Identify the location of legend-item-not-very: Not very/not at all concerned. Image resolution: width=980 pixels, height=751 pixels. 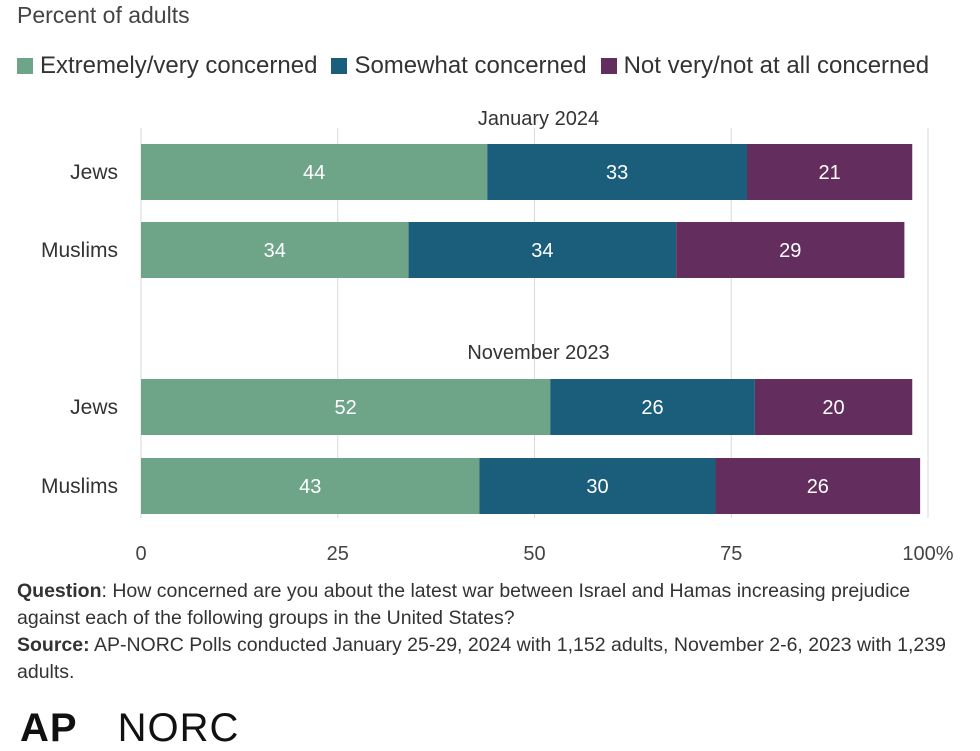
(765, 66).